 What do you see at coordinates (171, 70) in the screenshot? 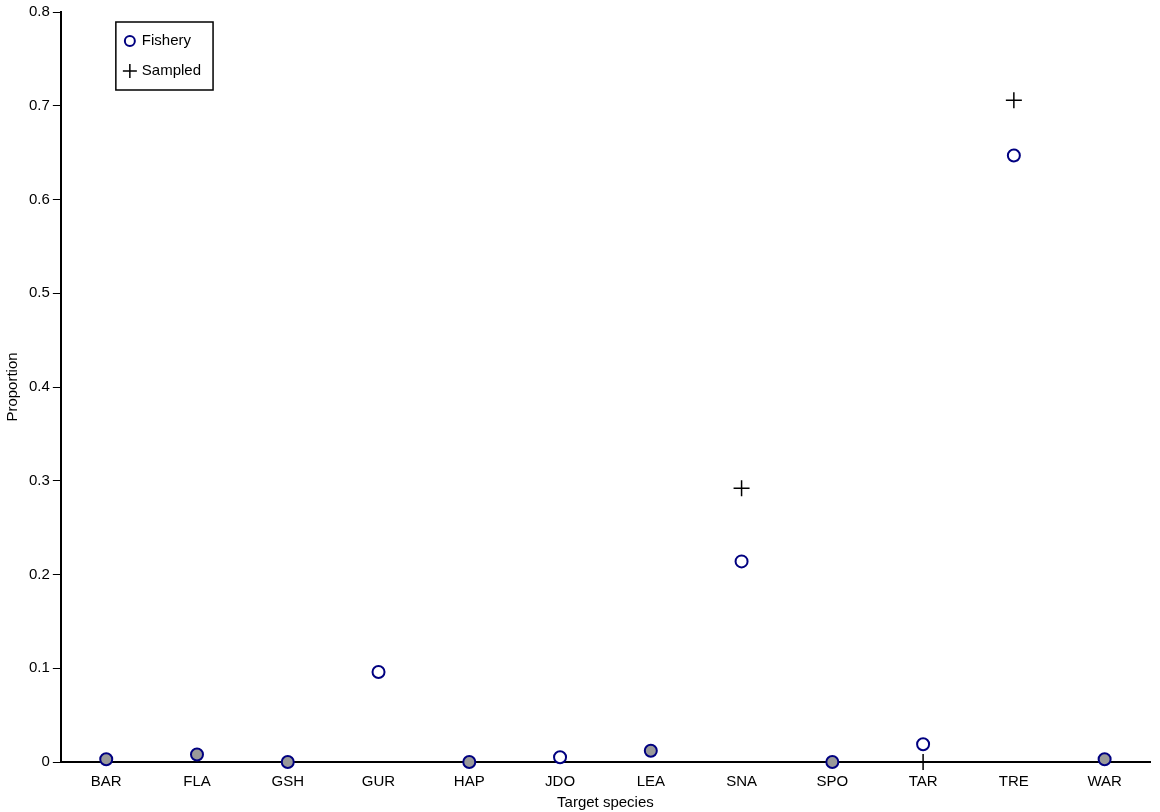
I see `legend-label: Sampled` at bounding box center [171, 70].